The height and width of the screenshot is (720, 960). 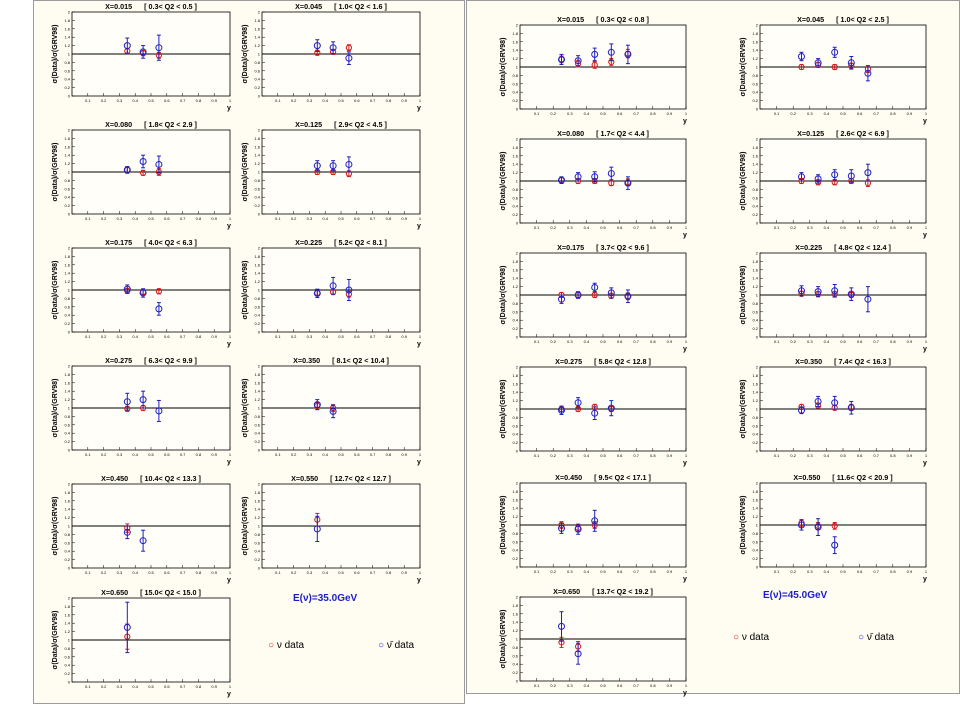 What do you see at coordinates (400, 645) in the screenshot?
I see `legend-label-nubar: ν̄ data` at bounding box center [400, 645].